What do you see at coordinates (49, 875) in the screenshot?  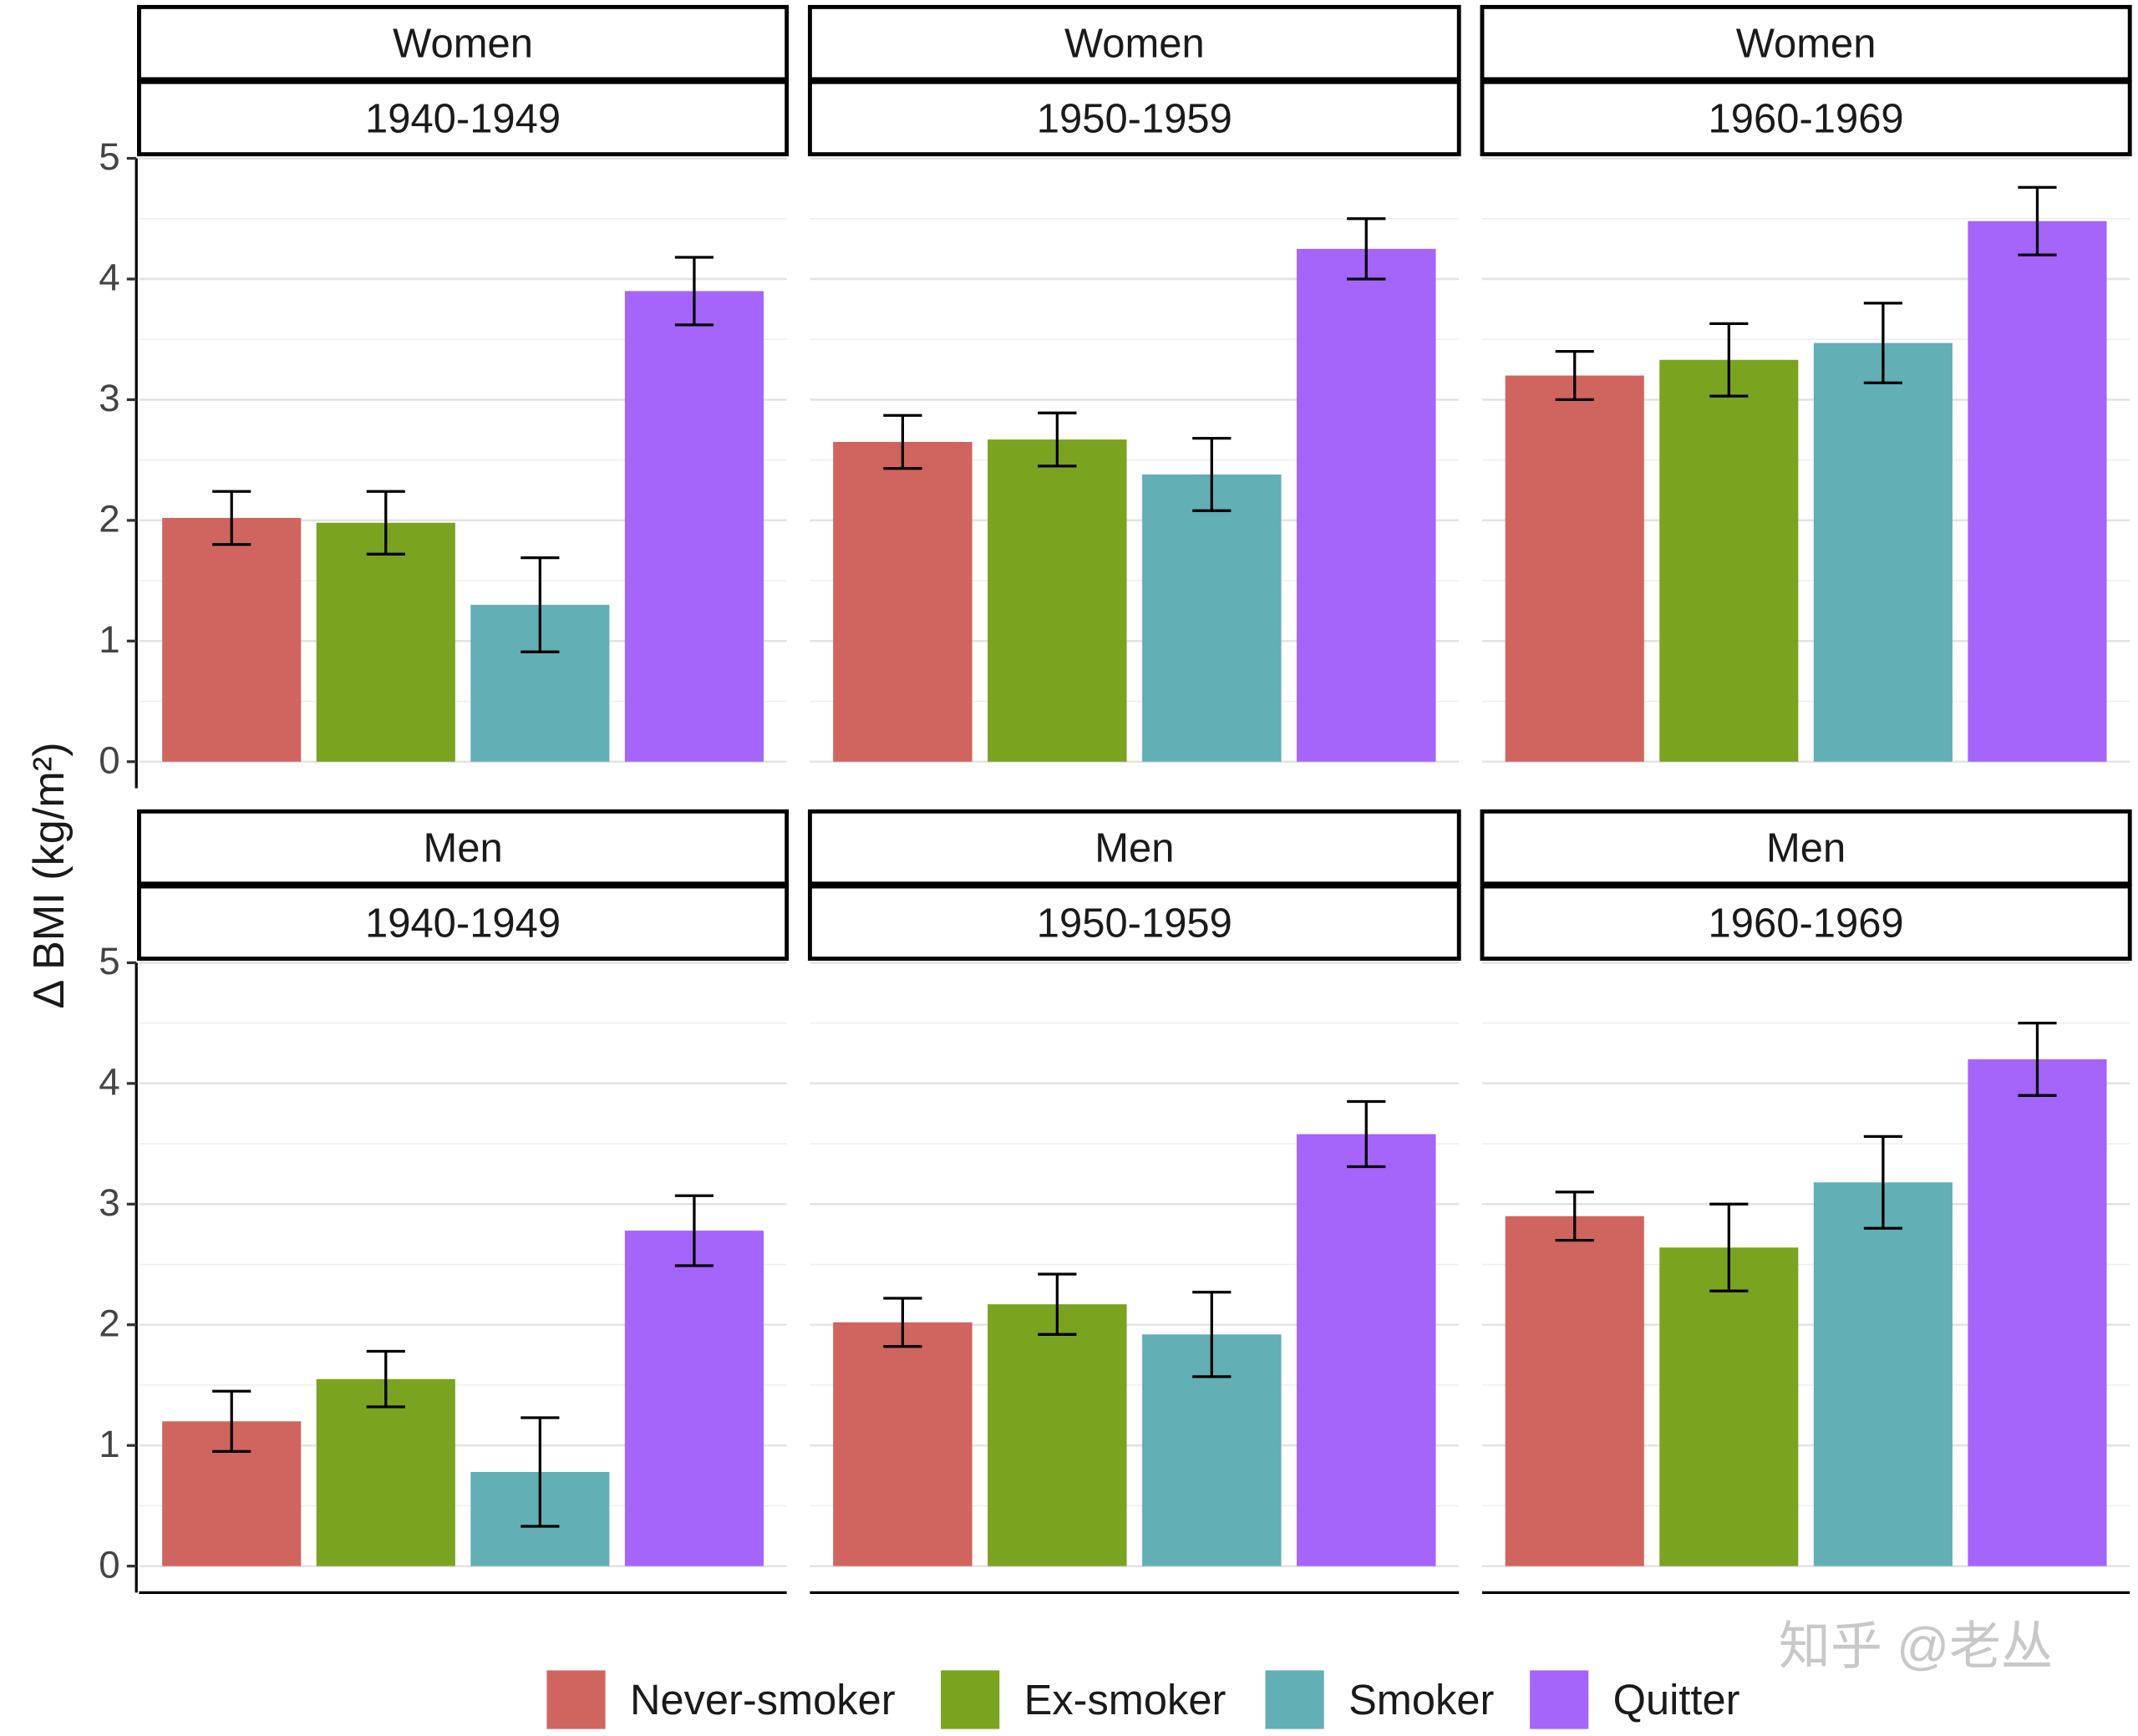 I see `y-axis-label: Δ BMI (kg/m²)` at bounding box center [49, 875].